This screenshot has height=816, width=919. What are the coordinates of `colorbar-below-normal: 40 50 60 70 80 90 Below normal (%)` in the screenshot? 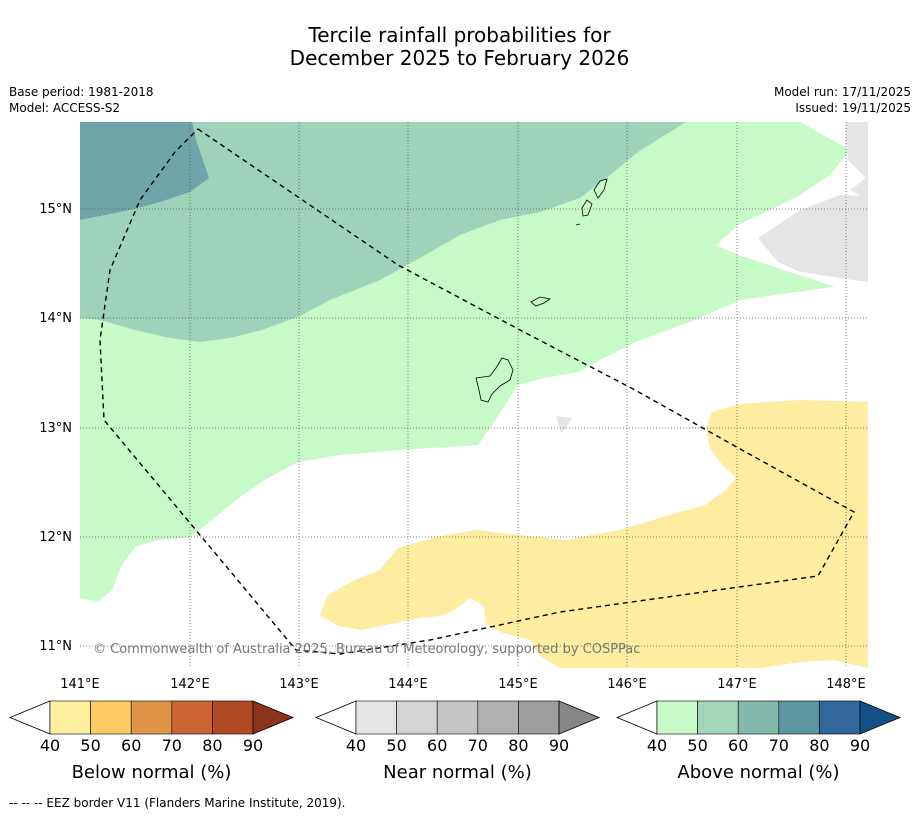 It's located at (151, 741).